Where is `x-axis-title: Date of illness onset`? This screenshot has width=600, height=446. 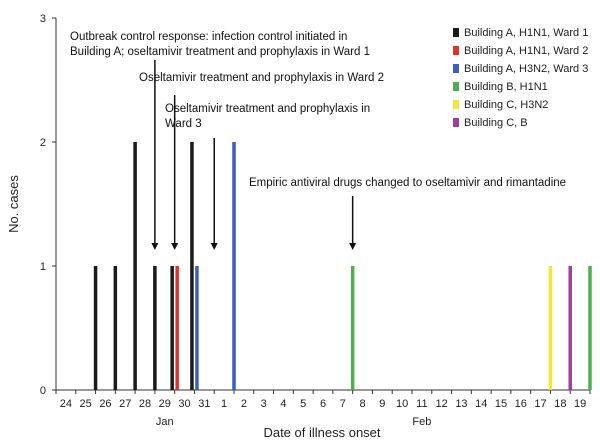
x-axis-title: Date of illness onset is located at coordinates (321, 432).